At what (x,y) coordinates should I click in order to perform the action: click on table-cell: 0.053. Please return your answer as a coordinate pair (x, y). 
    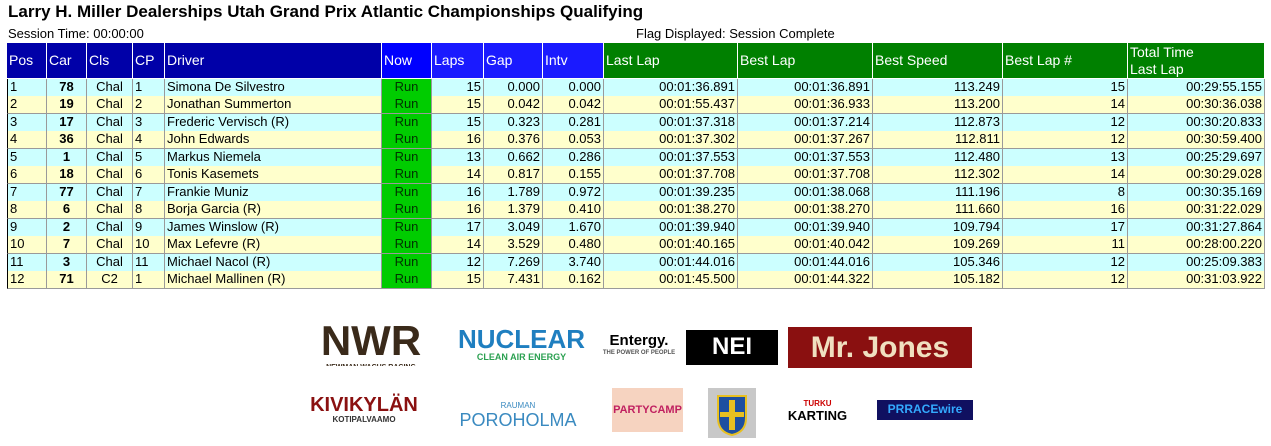
    Looking at the image, I should click on (573, 140).